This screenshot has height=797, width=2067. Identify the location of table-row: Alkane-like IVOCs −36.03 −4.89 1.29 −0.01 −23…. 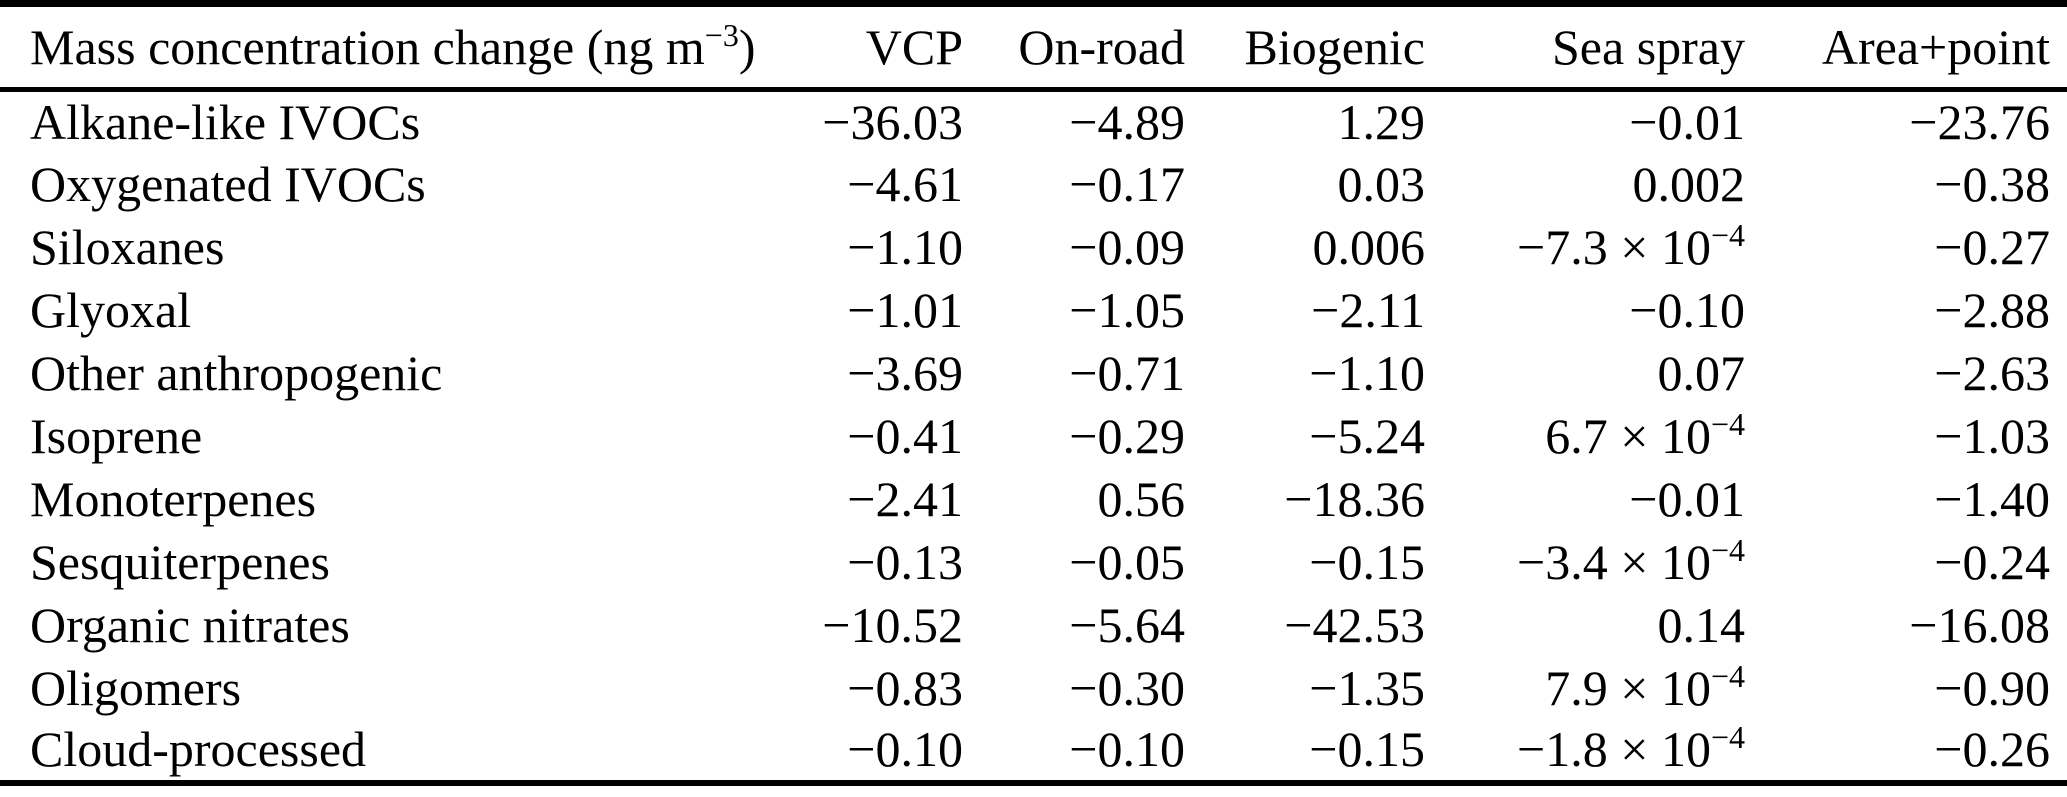
(1033, 121).